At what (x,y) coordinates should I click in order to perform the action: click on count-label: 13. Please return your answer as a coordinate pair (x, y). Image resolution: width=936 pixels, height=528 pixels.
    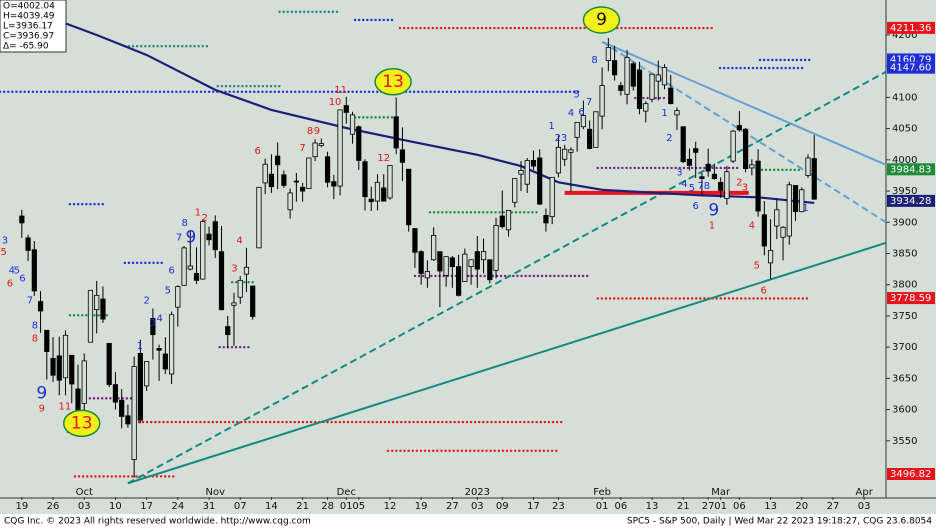
    Looking at the image, I should click on (393, 82).